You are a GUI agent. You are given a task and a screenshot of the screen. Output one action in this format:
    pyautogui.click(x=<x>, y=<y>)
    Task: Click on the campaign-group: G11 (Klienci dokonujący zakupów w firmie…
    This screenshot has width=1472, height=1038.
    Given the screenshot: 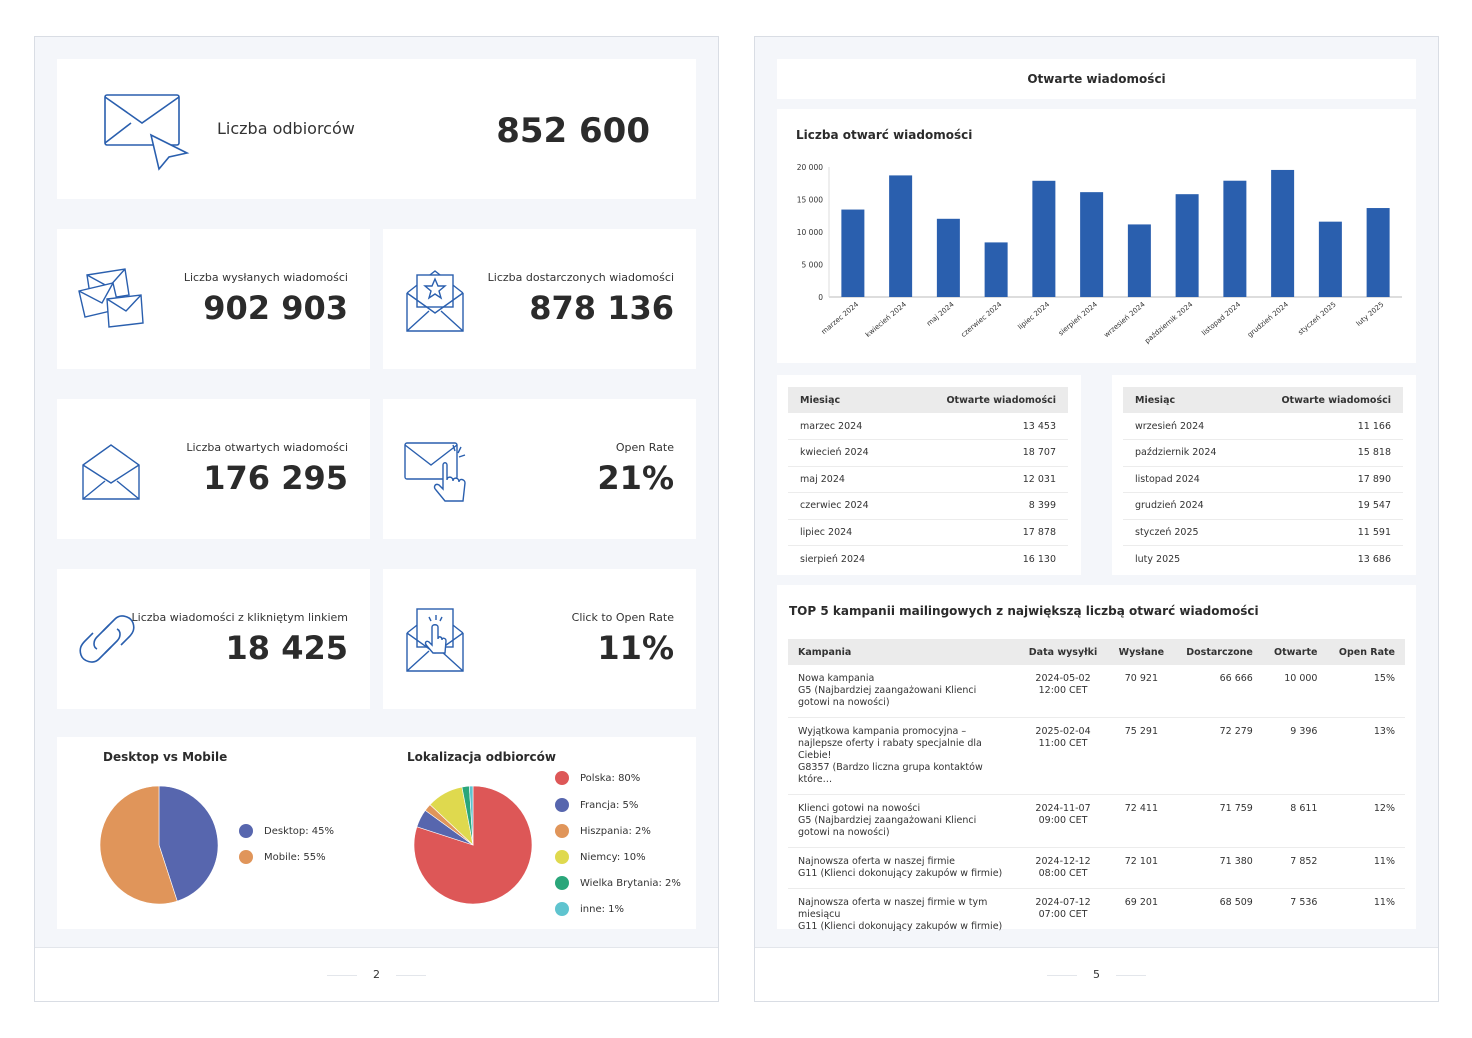 What is the action you would take?
    pyautogui.click(x=900, y=873)
    